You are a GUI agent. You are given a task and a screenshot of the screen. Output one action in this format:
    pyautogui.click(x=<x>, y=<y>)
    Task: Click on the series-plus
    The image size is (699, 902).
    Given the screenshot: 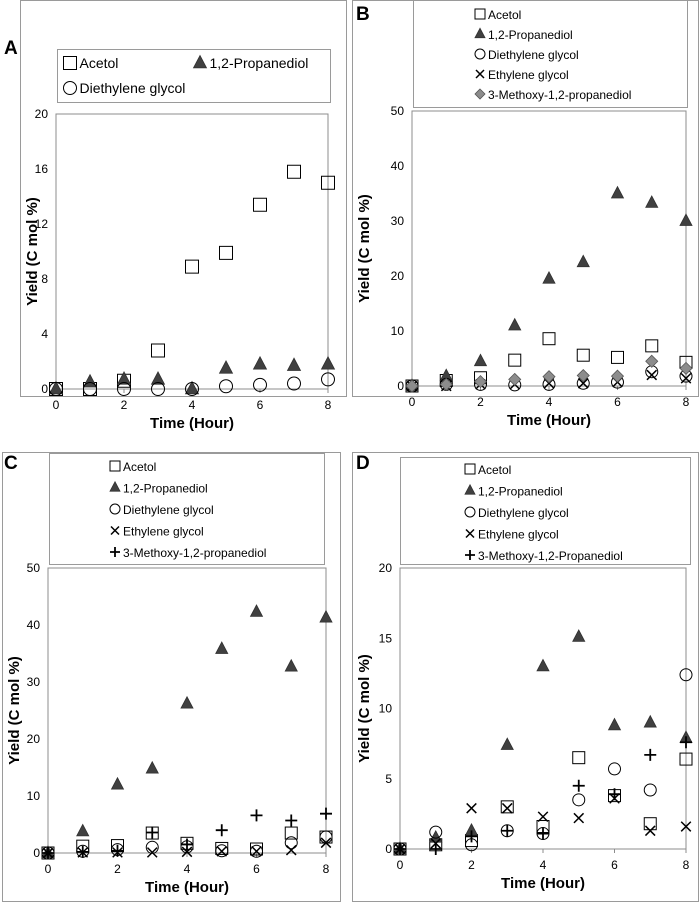 What is the action you would take?
    pyautogui.click(x=543, y=795)
    